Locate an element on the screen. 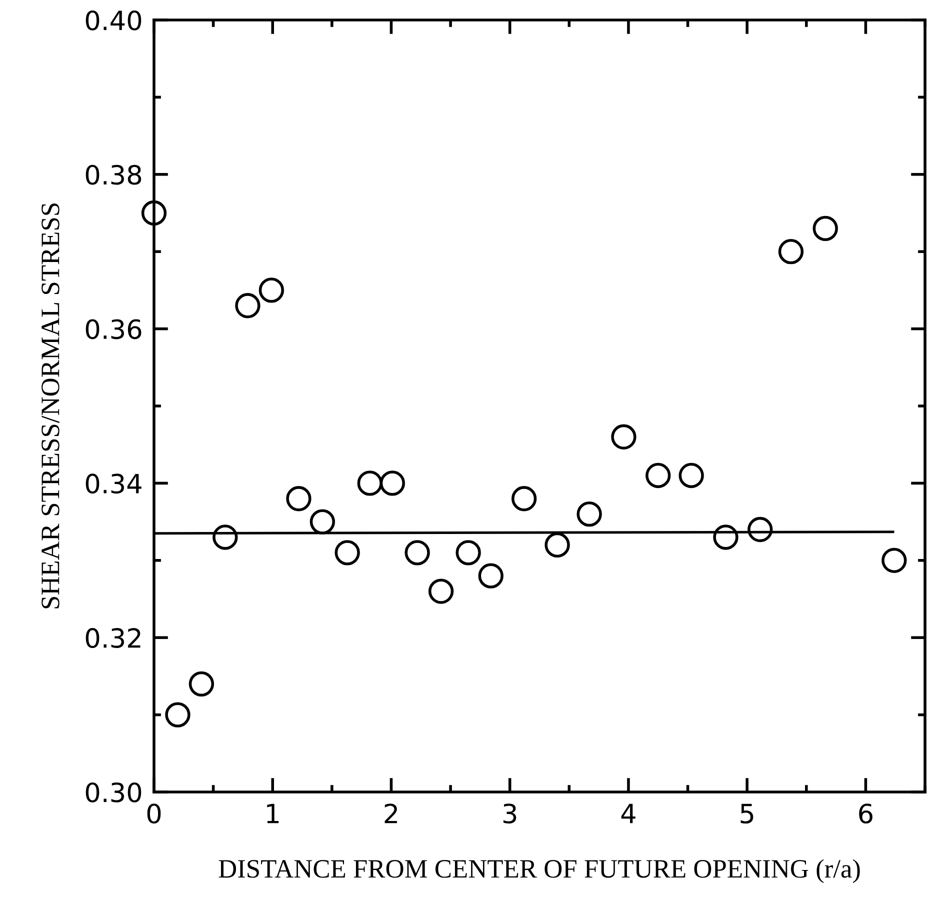 The image size is (927, 897). x-tick-label: 4 is located at coordinates (628, 814).